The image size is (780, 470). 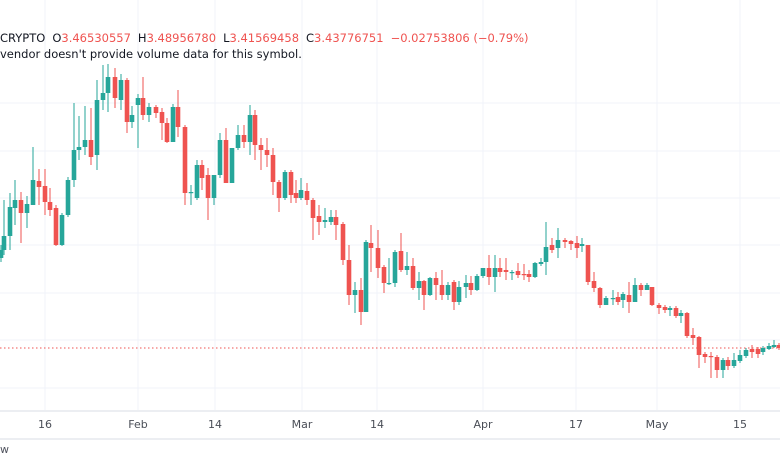 What do you see at coordinates (181, 38) in the screenshot?
I see `high-value: 3.48956780` at bounding box center [181, 38].